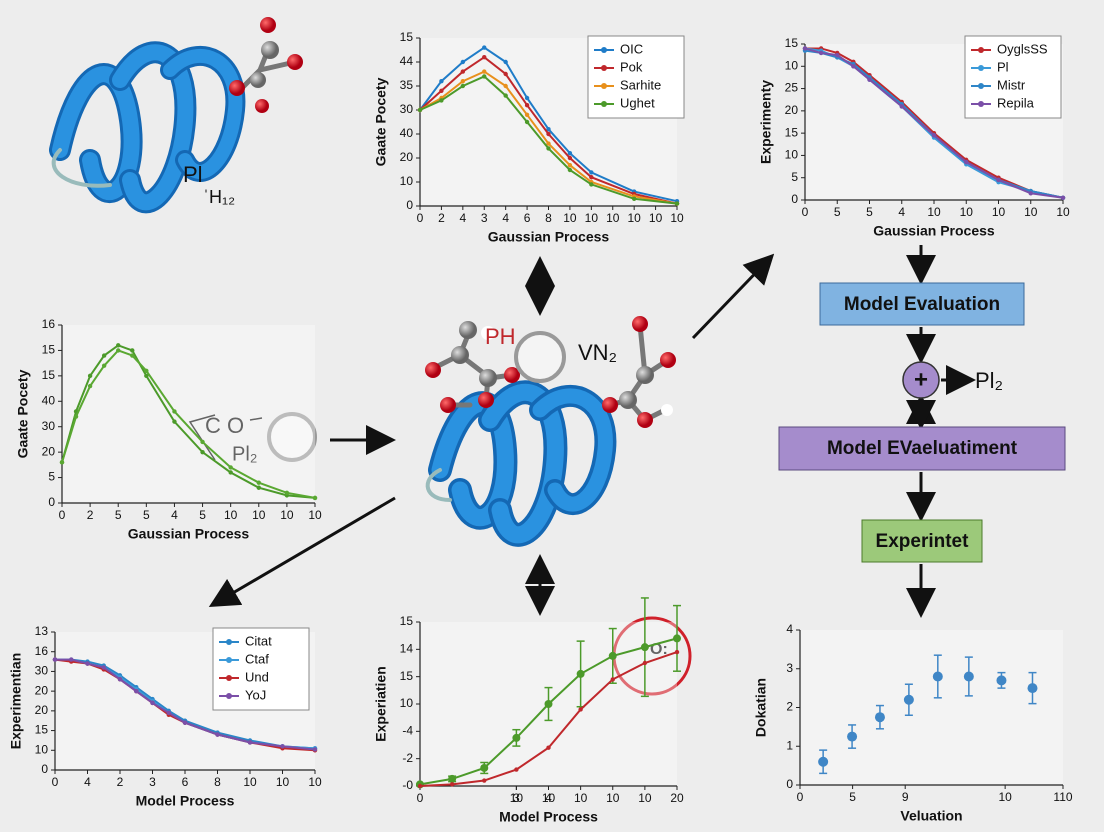  I want to click on y-tick-label: 14, so click(407, 649).